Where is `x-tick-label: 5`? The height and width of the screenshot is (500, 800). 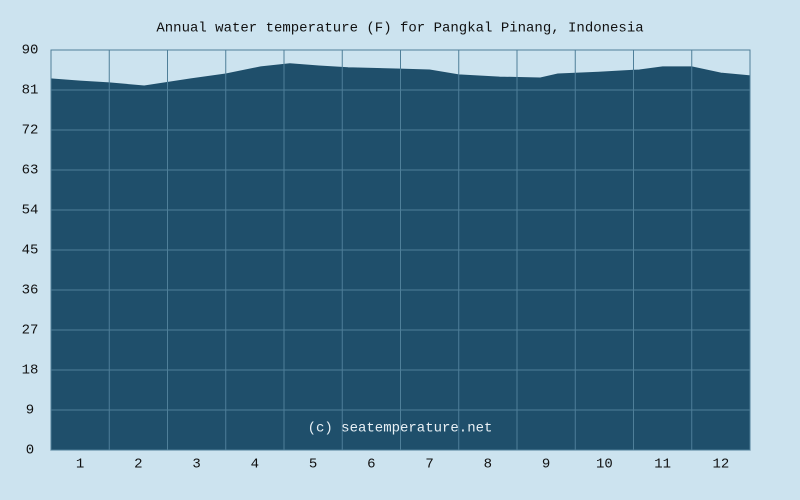
x-tick-label: 5 is located at coordinates (313, 465).